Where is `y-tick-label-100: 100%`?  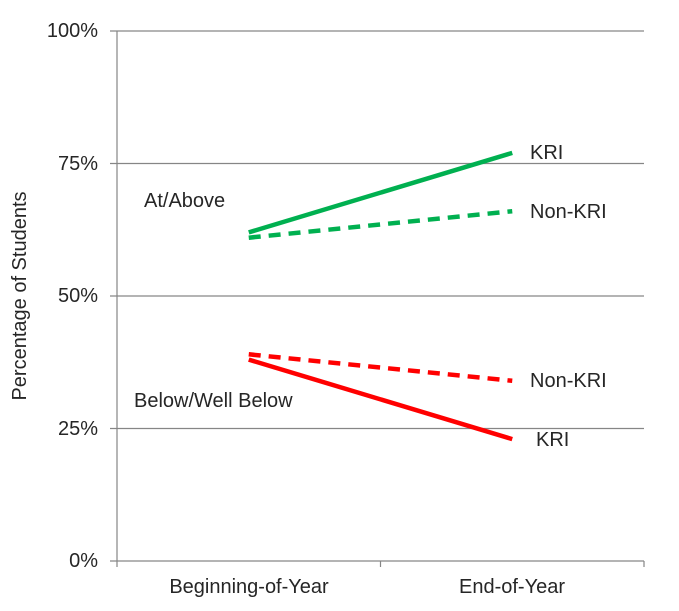 y-tick-label-100: 100% is located at coordinates (72, 31).